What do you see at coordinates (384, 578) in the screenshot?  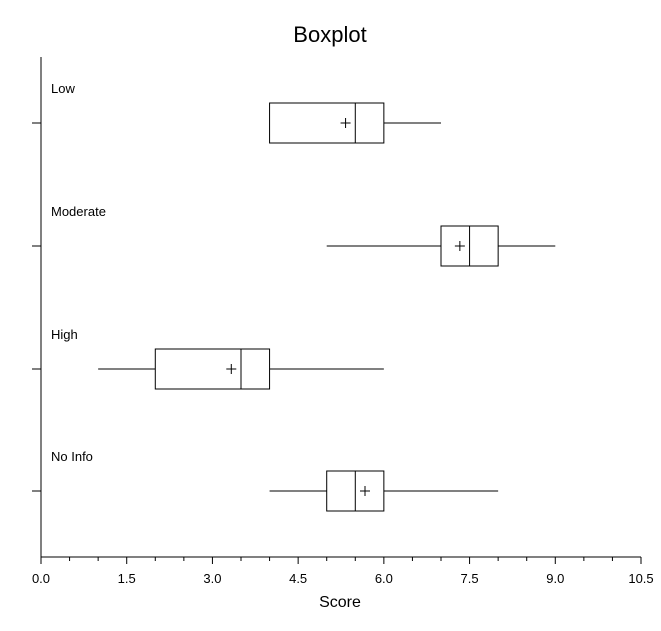 I see `x-tick-label: 6.0` at bounding box center [384, 578].